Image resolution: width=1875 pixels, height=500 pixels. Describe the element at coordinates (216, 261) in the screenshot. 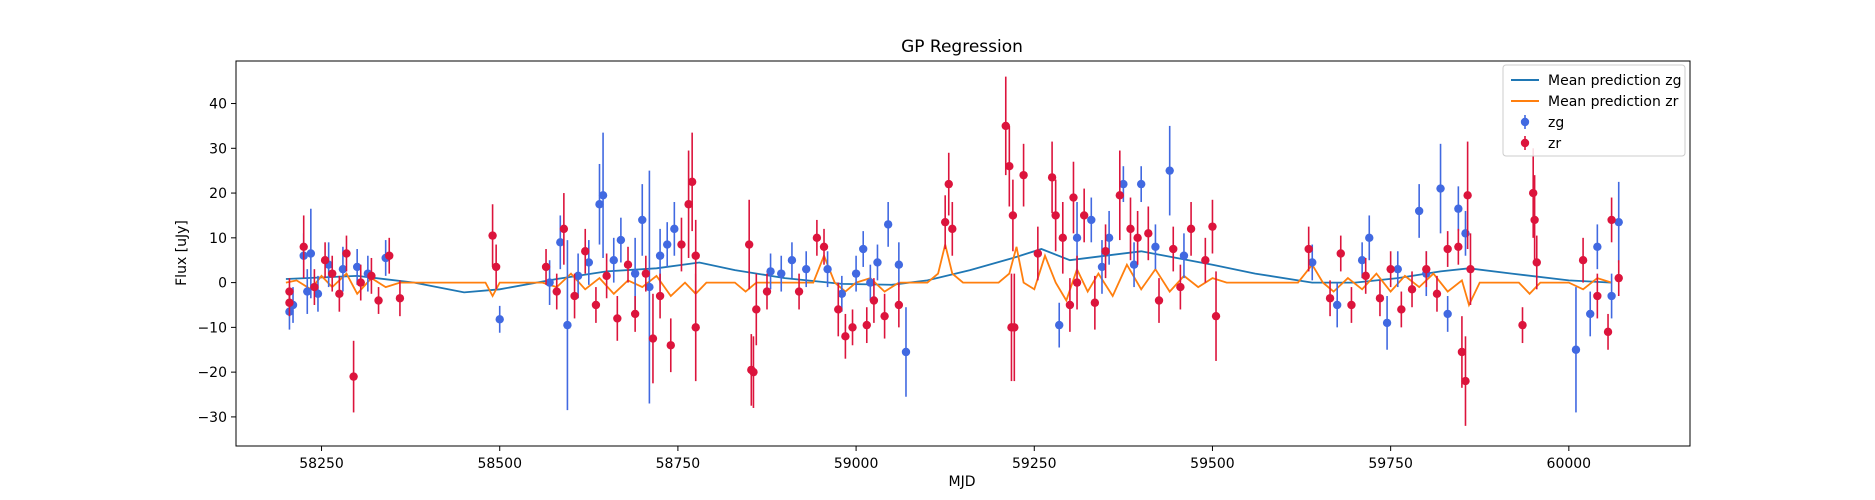

I see `y-axis-ticks: −30 −20 −10 0 10 20 30 40` at that location.